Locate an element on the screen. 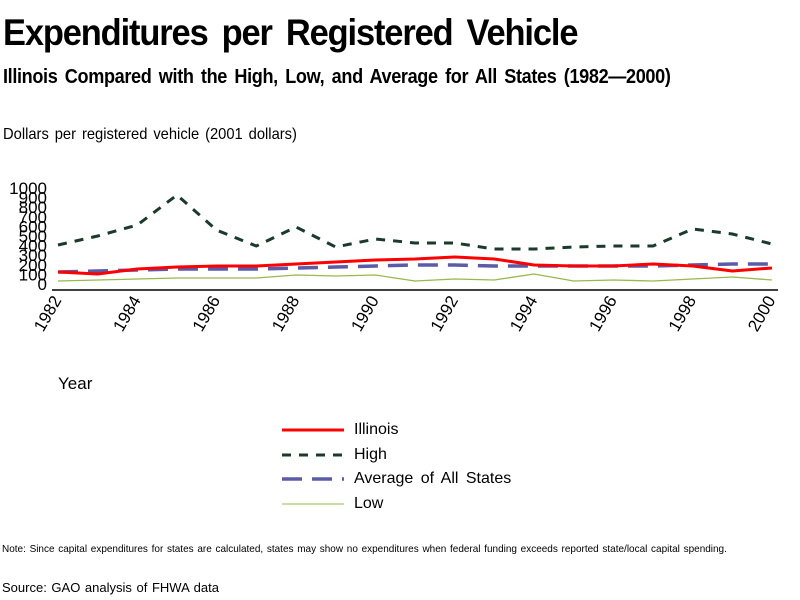 The width and height of the screenshot is (800, 600). x-tick-label: 1990 is located at coordinates (364, 314).